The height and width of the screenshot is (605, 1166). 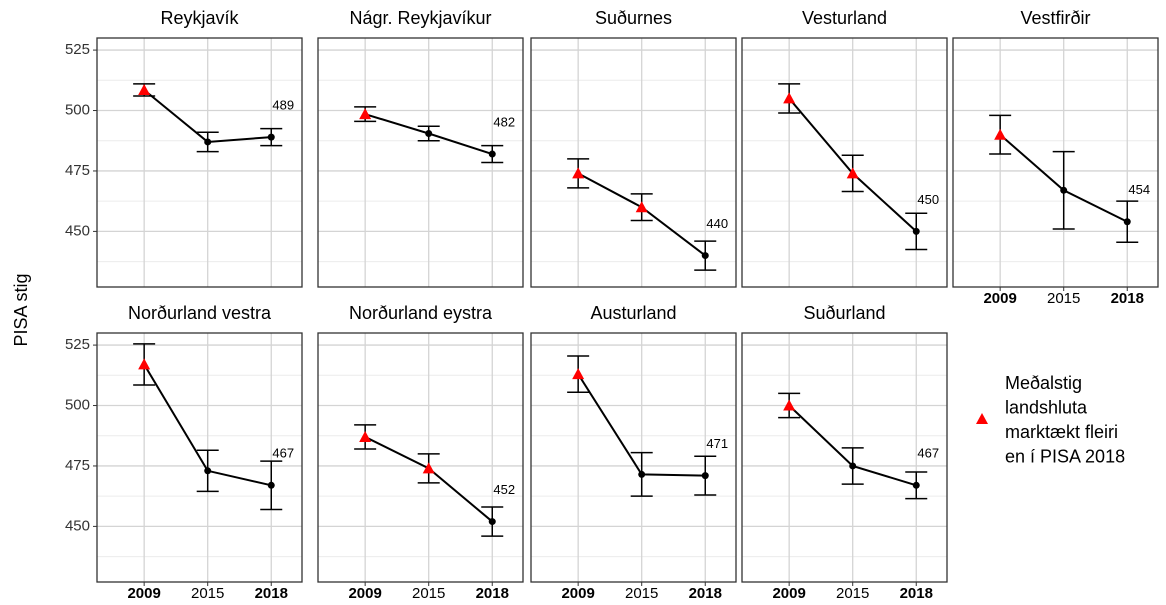 What do you see at coordinates (420, 18) in the screenshot?
I see `panel-title: Nágr. Reykjavíkur` at bounding box center [420, 18].